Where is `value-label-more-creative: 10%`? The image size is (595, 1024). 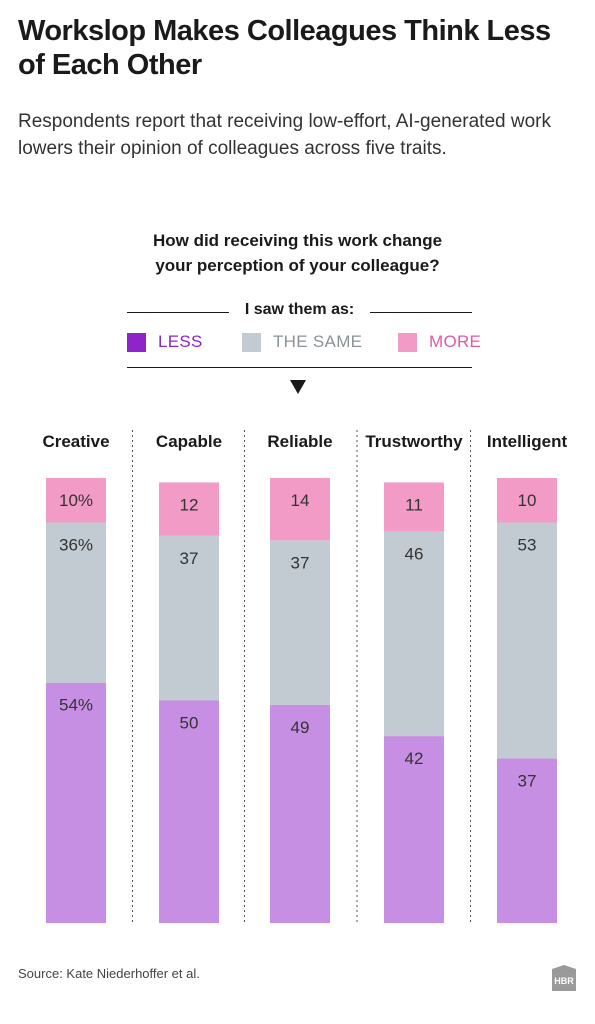 value-label-more-creative: 10% is located at coordinates (76, 500).